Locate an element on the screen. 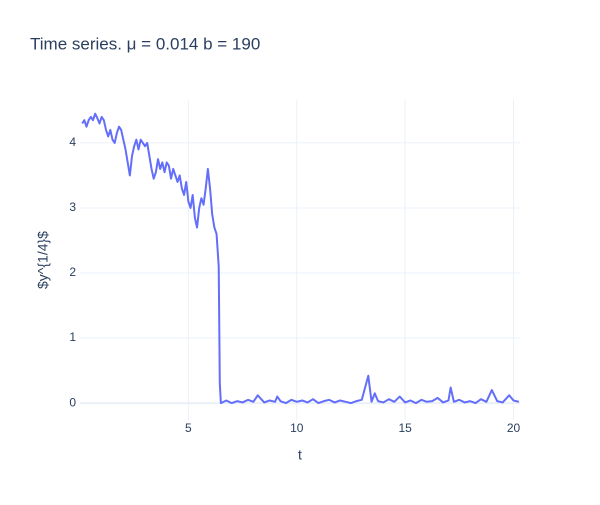  y-tick-label: 0 is located at coordinates (72, 402).